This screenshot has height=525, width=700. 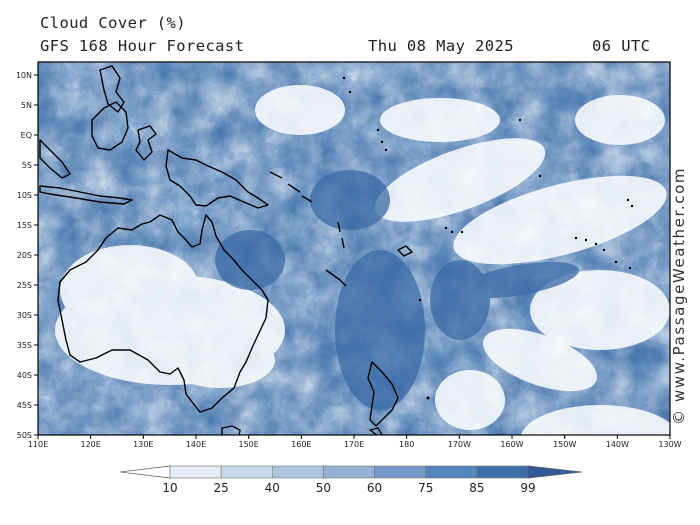 I want to click on lat-tick-label: 40S, so click(x=24, y=375).